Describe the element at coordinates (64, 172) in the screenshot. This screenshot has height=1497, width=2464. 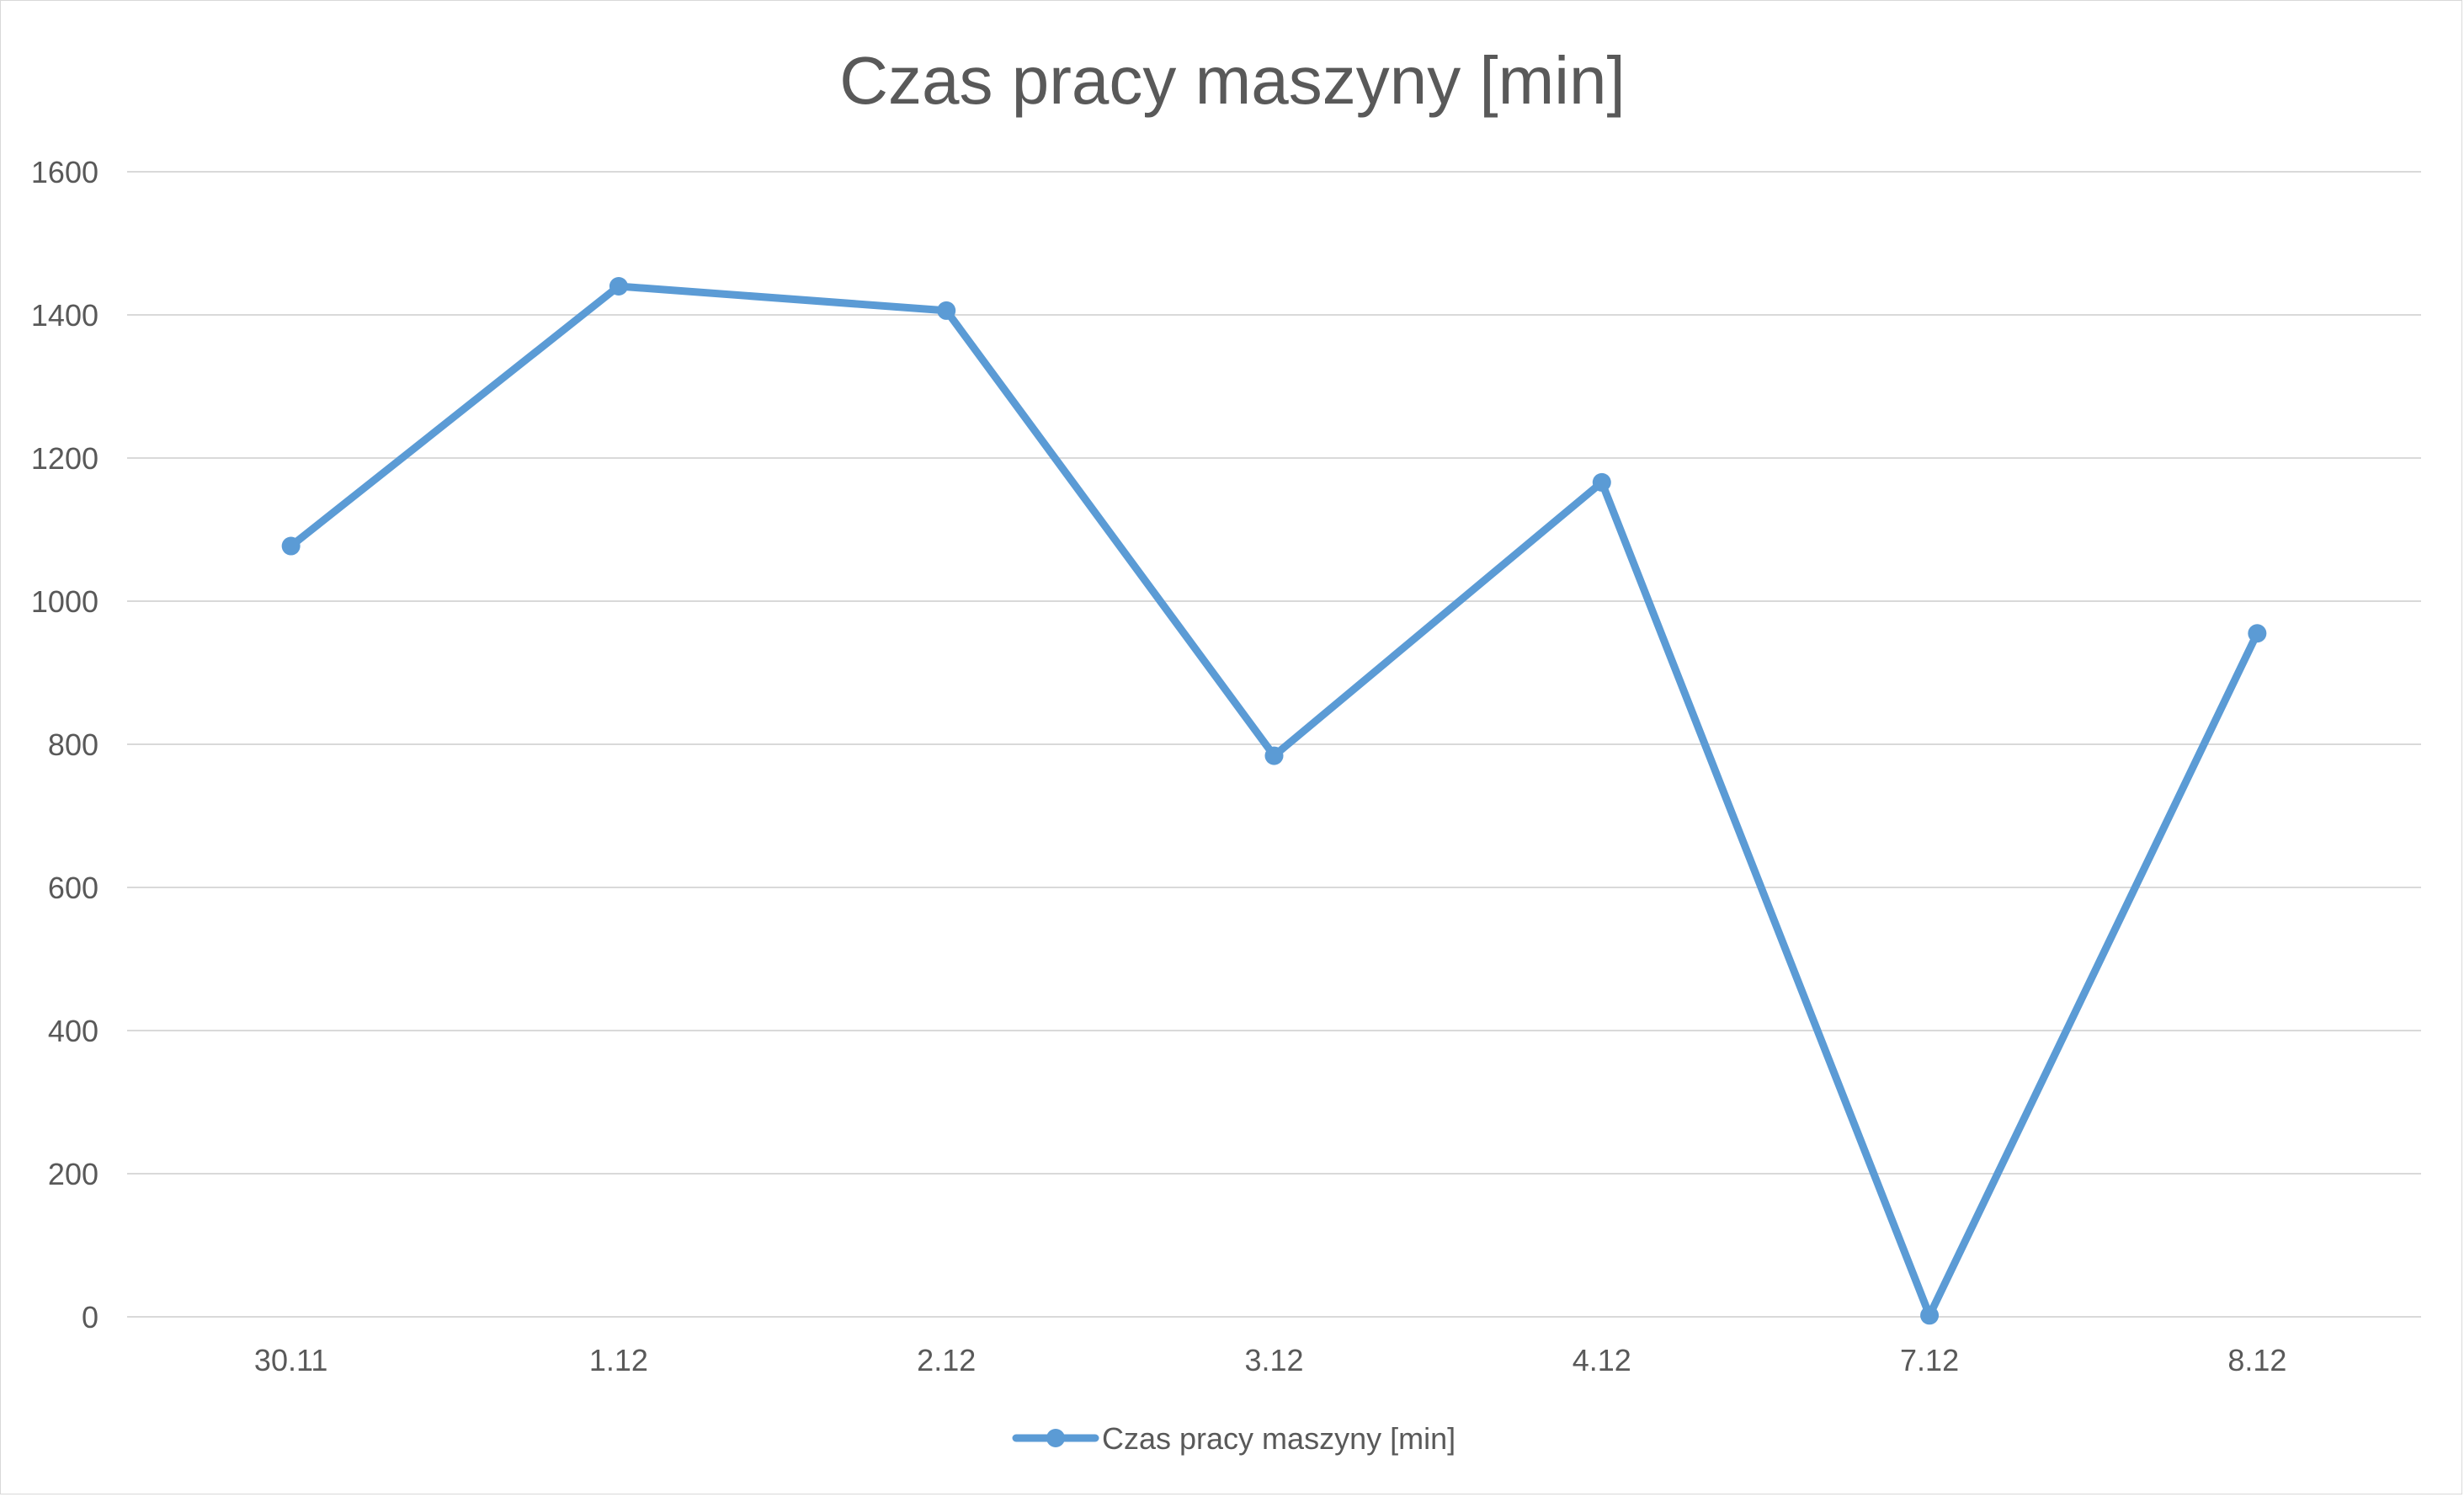
I see `y-tick-label: 1600` at that location.